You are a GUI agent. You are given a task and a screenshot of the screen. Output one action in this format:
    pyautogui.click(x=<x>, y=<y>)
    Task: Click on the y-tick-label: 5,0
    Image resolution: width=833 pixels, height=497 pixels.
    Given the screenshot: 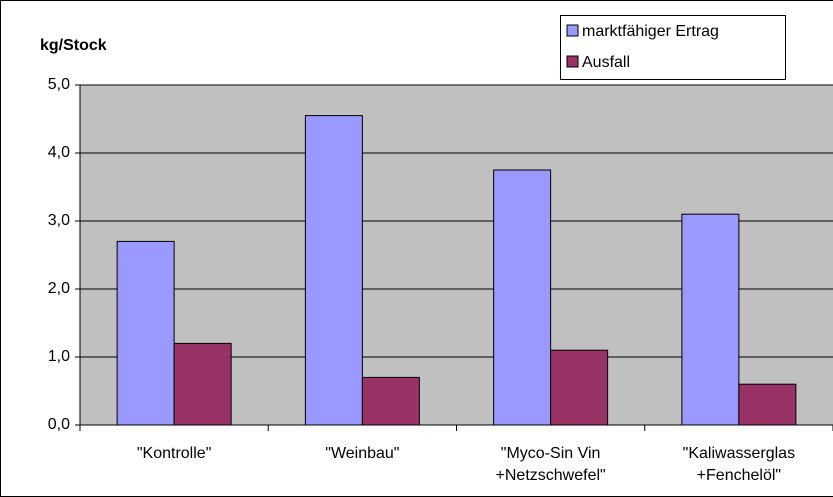 What is the action you would take?
    pyautogui.click(x=59, y=84)
    